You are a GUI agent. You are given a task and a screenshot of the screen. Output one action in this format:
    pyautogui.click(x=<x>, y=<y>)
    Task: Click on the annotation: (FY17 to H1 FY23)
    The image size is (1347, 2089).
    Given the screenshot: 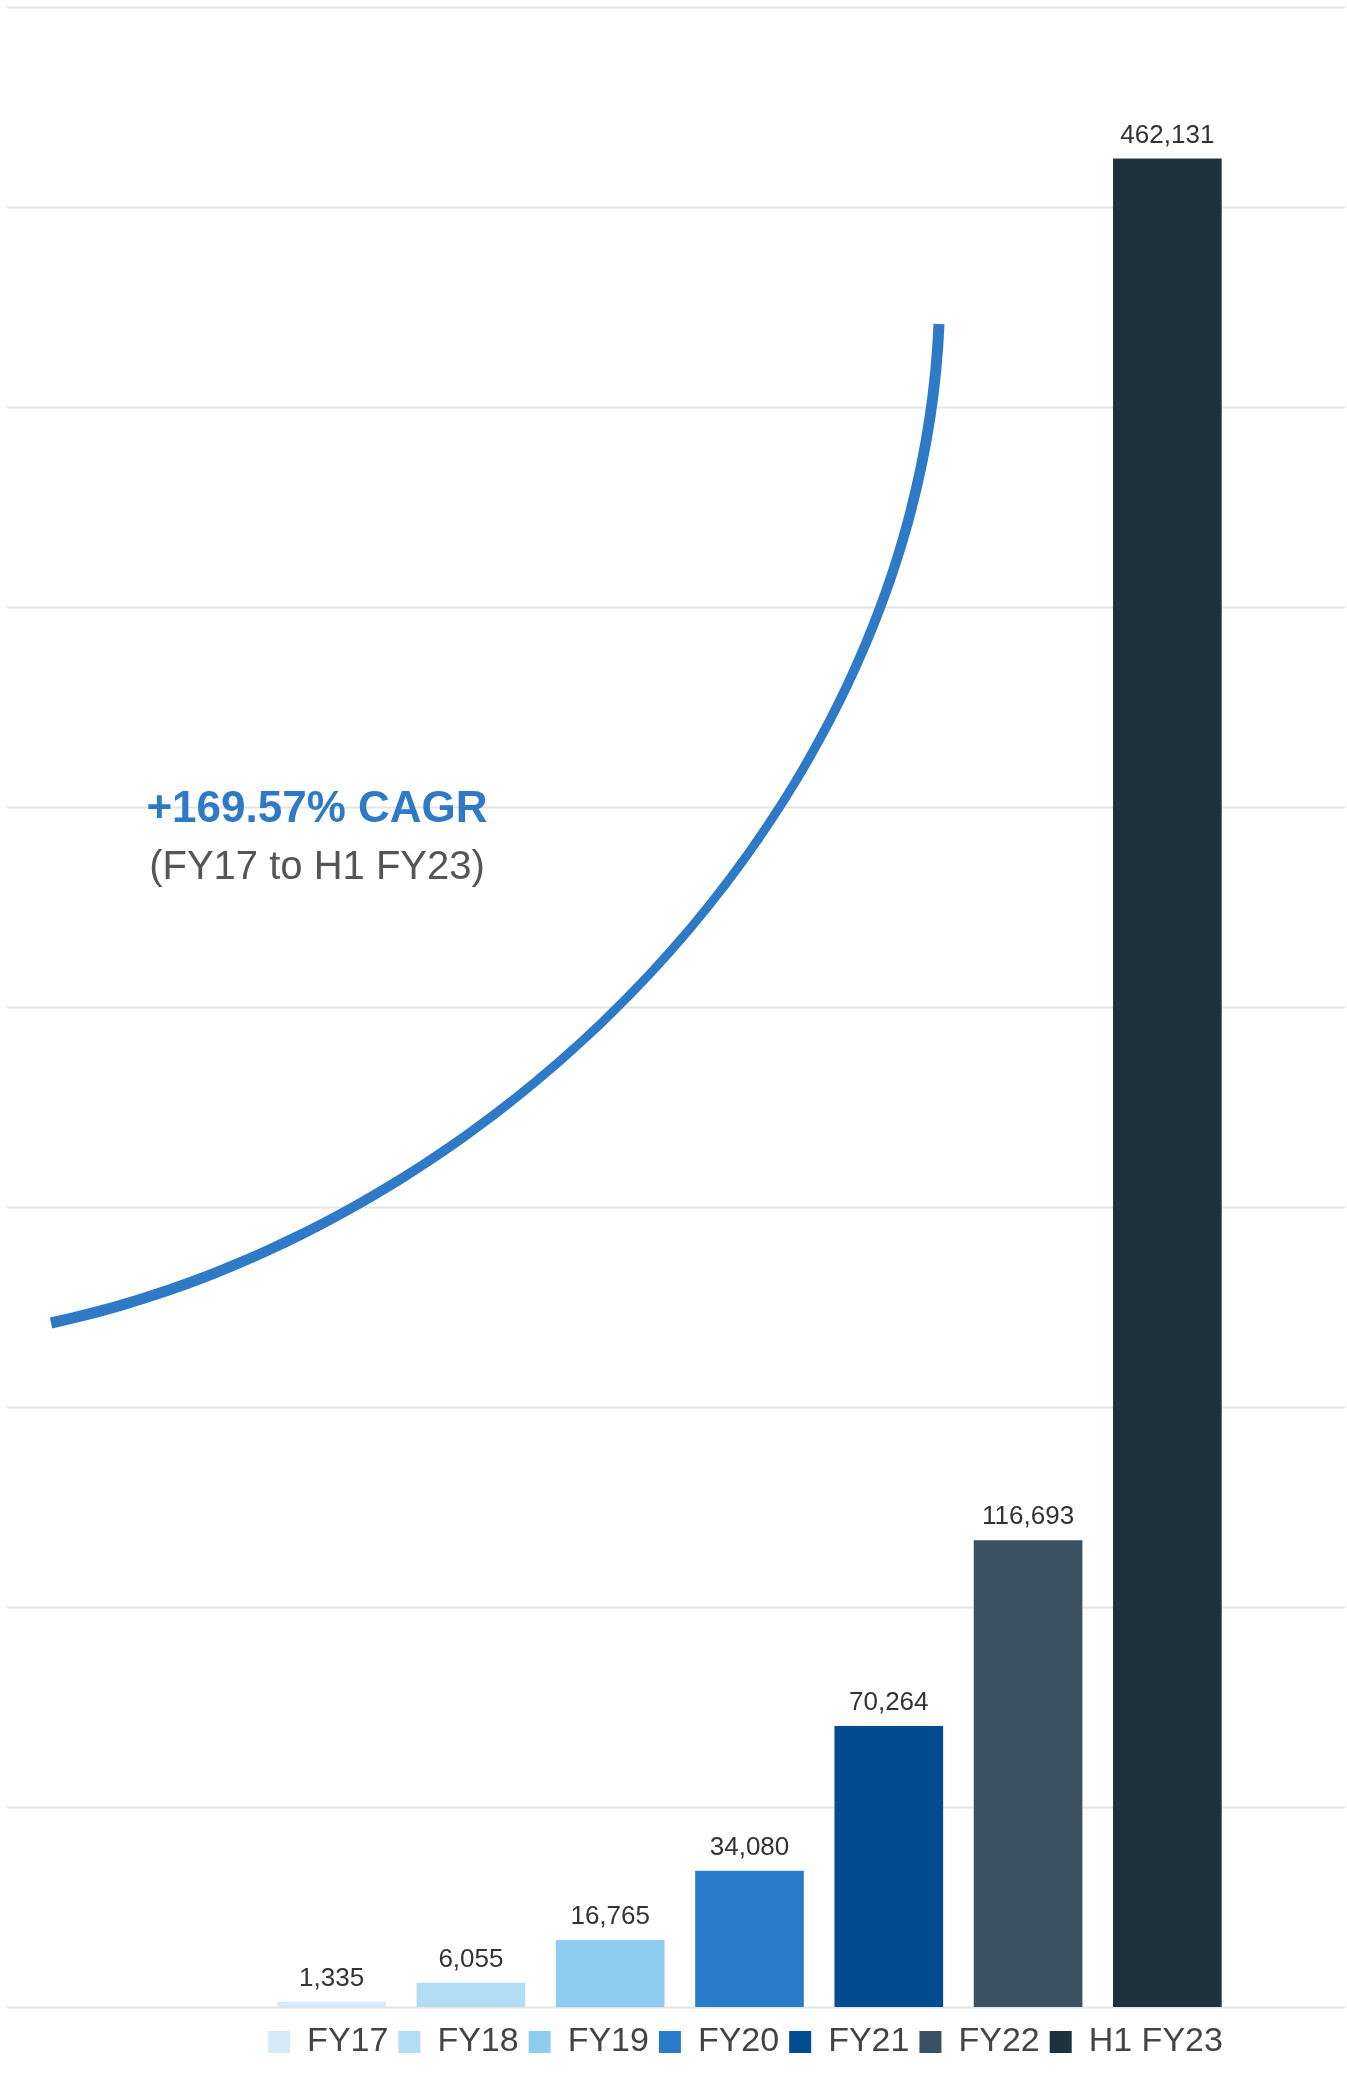 What is the action you would take?
    pyautogui.click(x=317, y=865)
    